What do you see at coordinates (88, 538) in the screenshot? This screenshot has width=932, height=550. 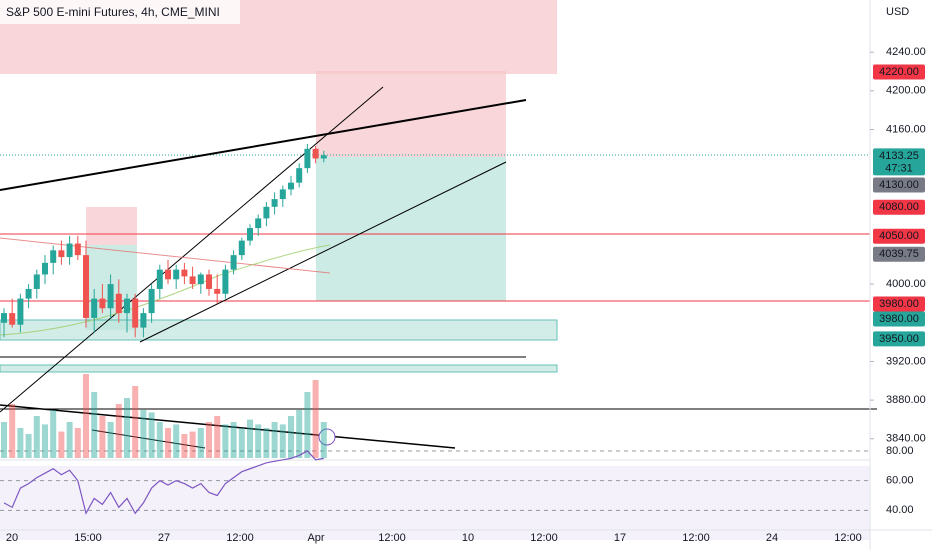 I see `x-tick-label: 15:00` at bounding box center [88, 538].